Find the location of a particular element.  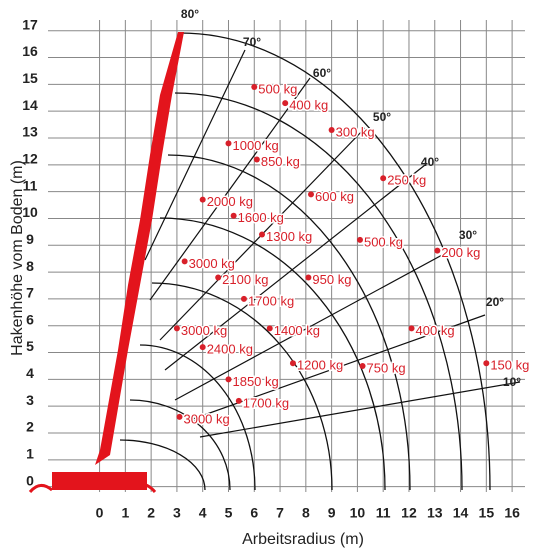

load-label: 1000 kg is located at coordinates (255, 145).